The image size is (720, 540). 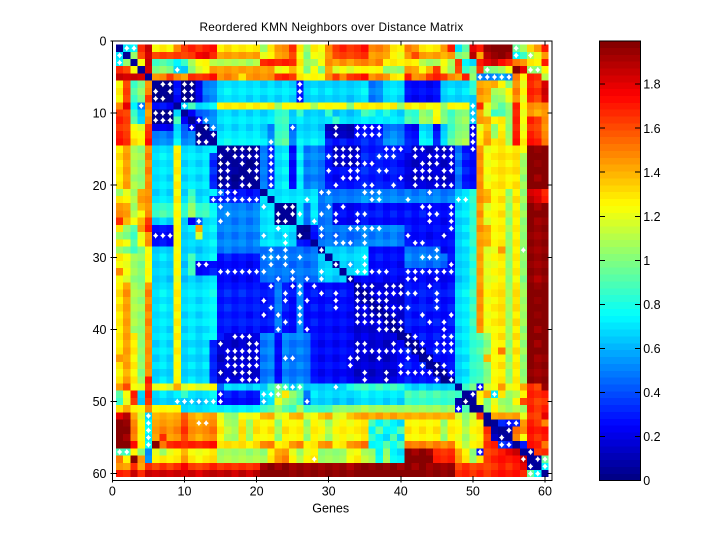 I want to click on svg-text: 0.6, so click(x=651, y=349).